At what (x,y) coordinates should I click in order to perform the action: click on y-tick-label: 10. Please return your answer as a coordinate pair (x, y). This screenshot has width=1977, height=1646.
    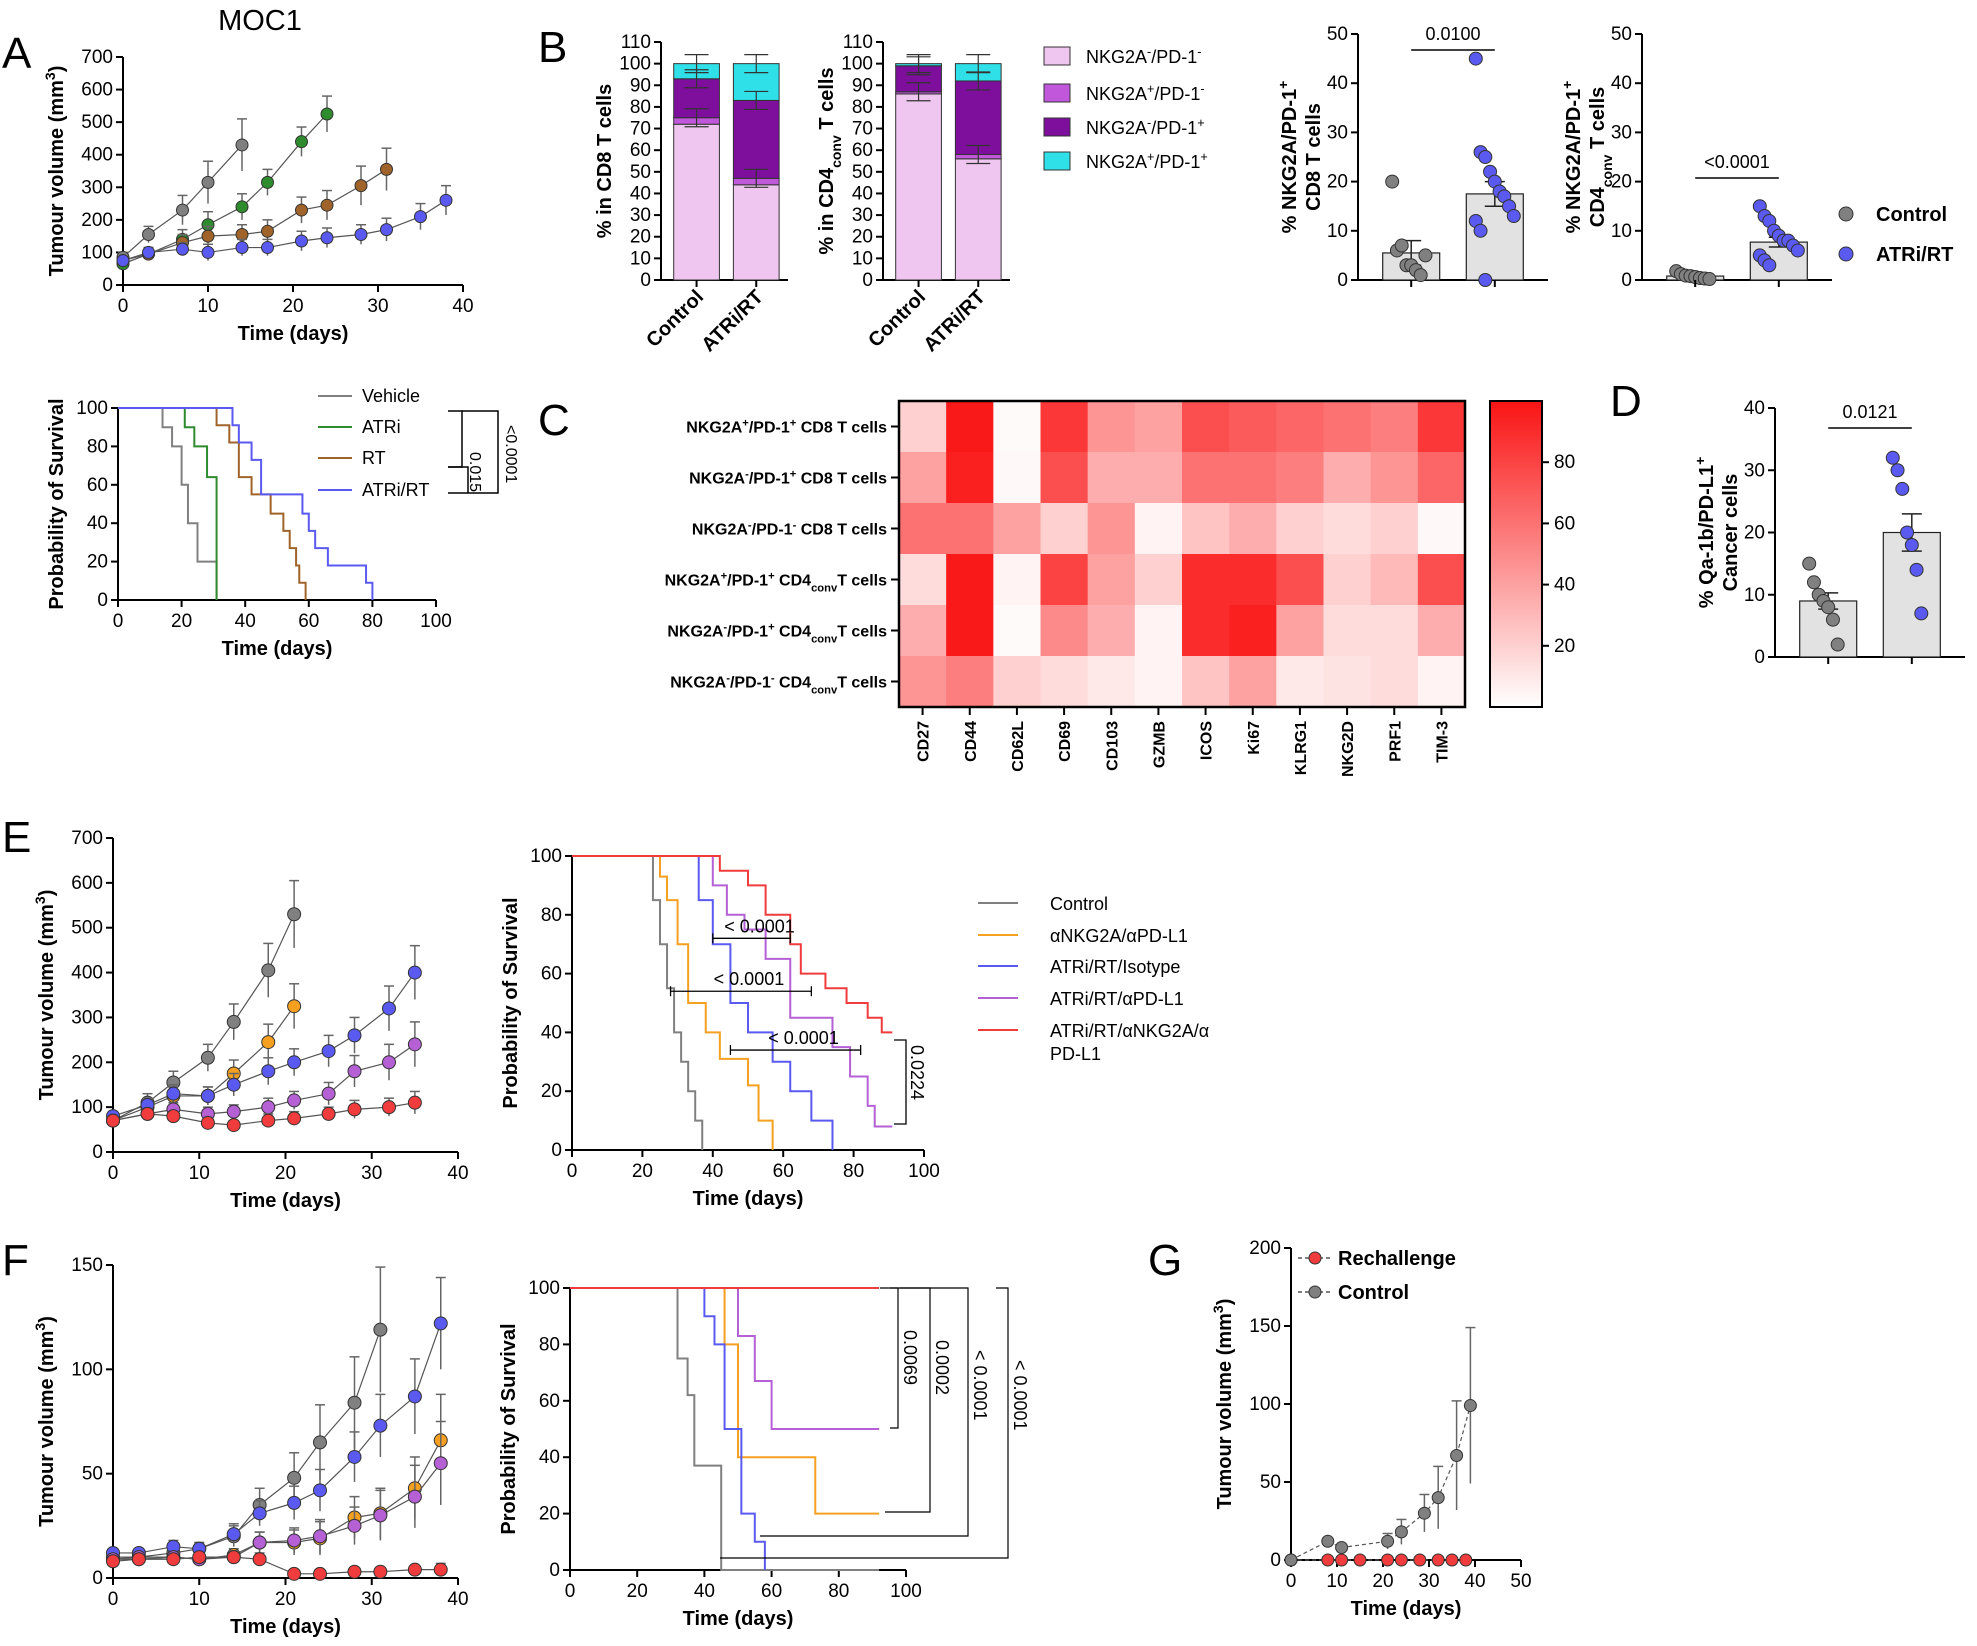
    Looking at the image, I should click on (862, 258).